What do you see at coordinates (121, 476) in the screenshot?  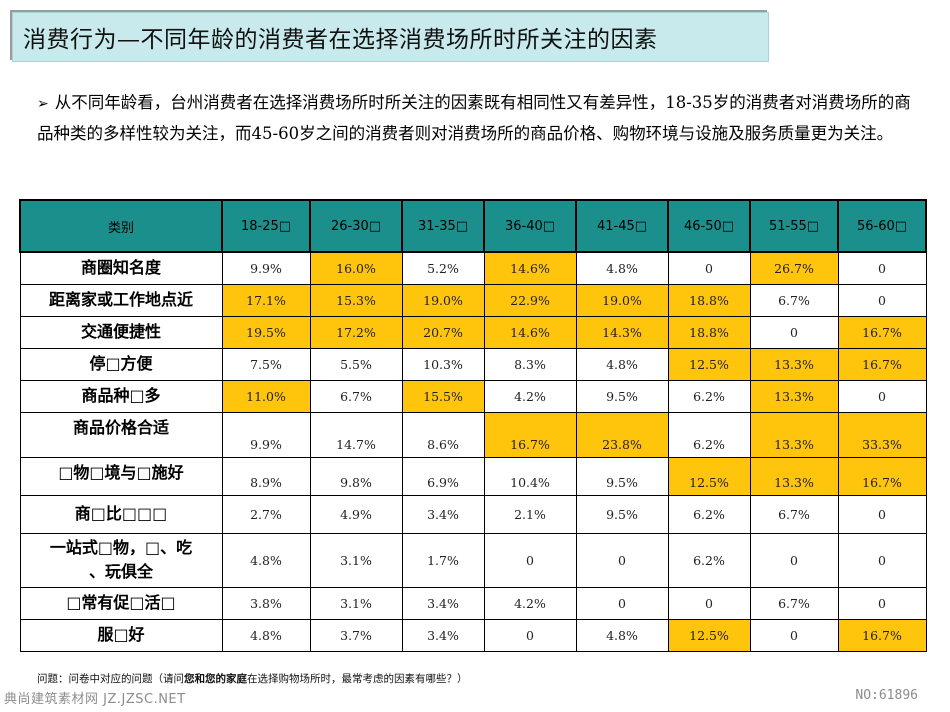 I see `row-label: □物□境与□施好` at bounding box center [121, 476].